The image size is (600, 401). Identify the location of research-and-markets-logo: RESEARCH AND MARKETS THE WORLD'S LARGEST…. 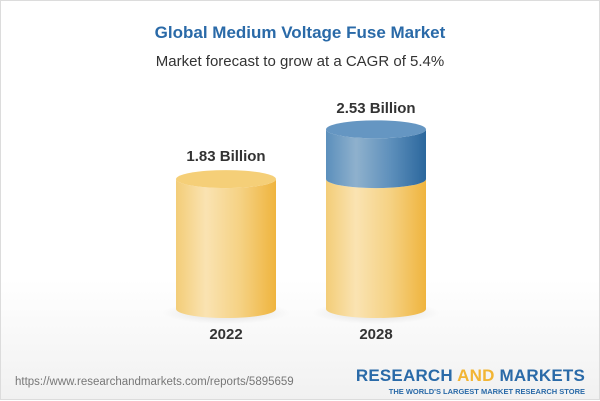
(470, 381).